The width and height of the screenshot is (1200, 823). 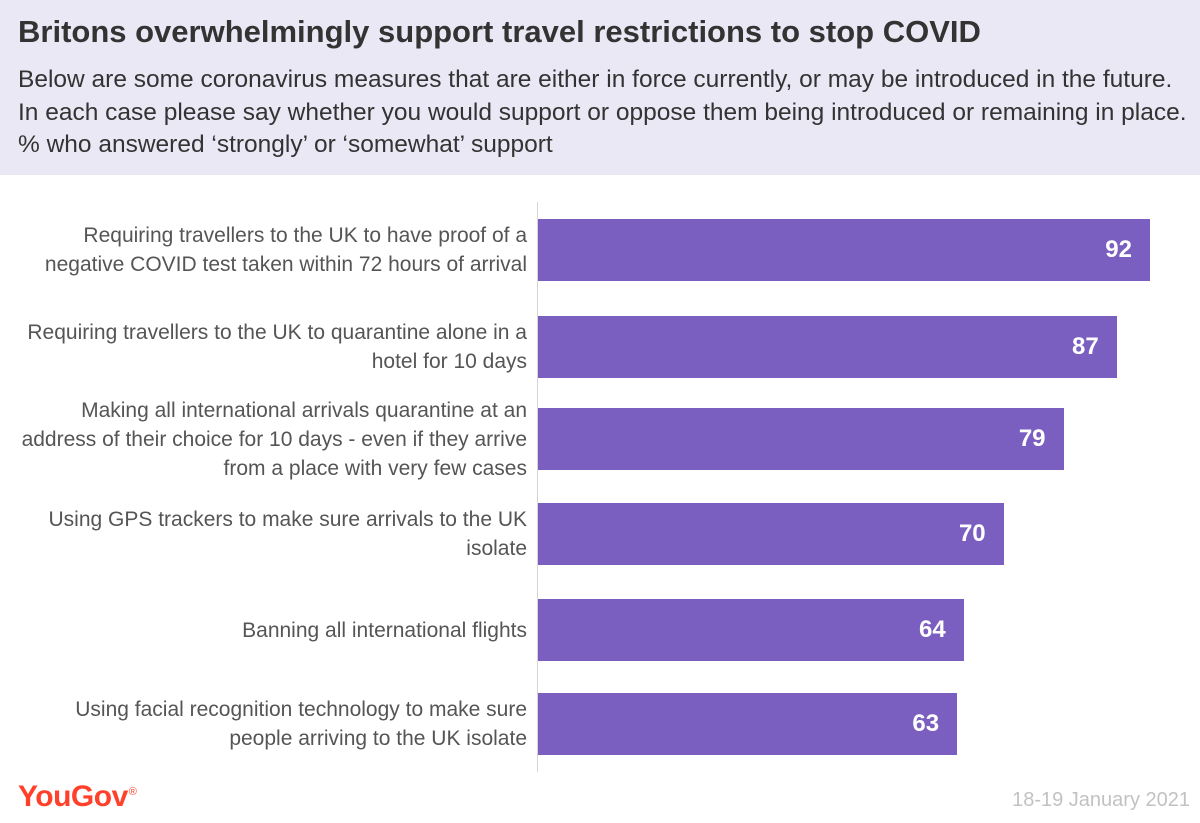 What do you see at coordinates (932, 629) in the screenshot?
I see `bar-value-label: 64` at bounding box center [932, 629].